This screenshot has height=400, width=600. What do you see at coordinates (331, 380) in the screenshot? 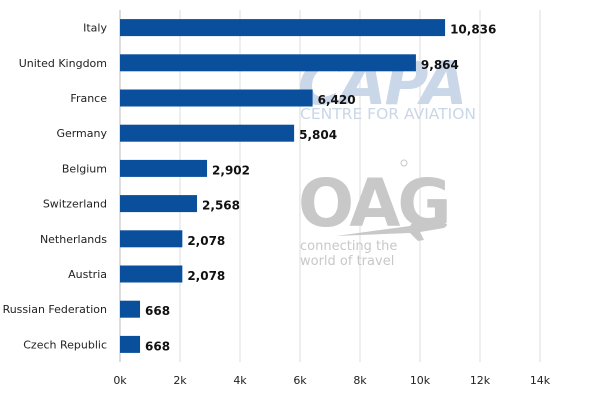
I see `x-axis-tick-labels: 0k 2k 4k 6k 8k 10k 12k 14k` at bounding box center [331, 380].